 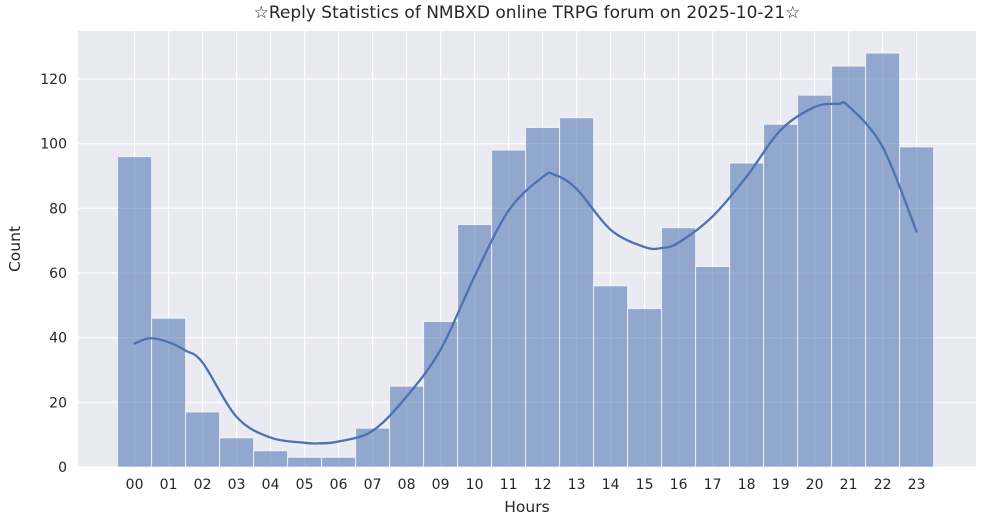 I want to click on x-tick-label: 14, so click(x=611, y=485).